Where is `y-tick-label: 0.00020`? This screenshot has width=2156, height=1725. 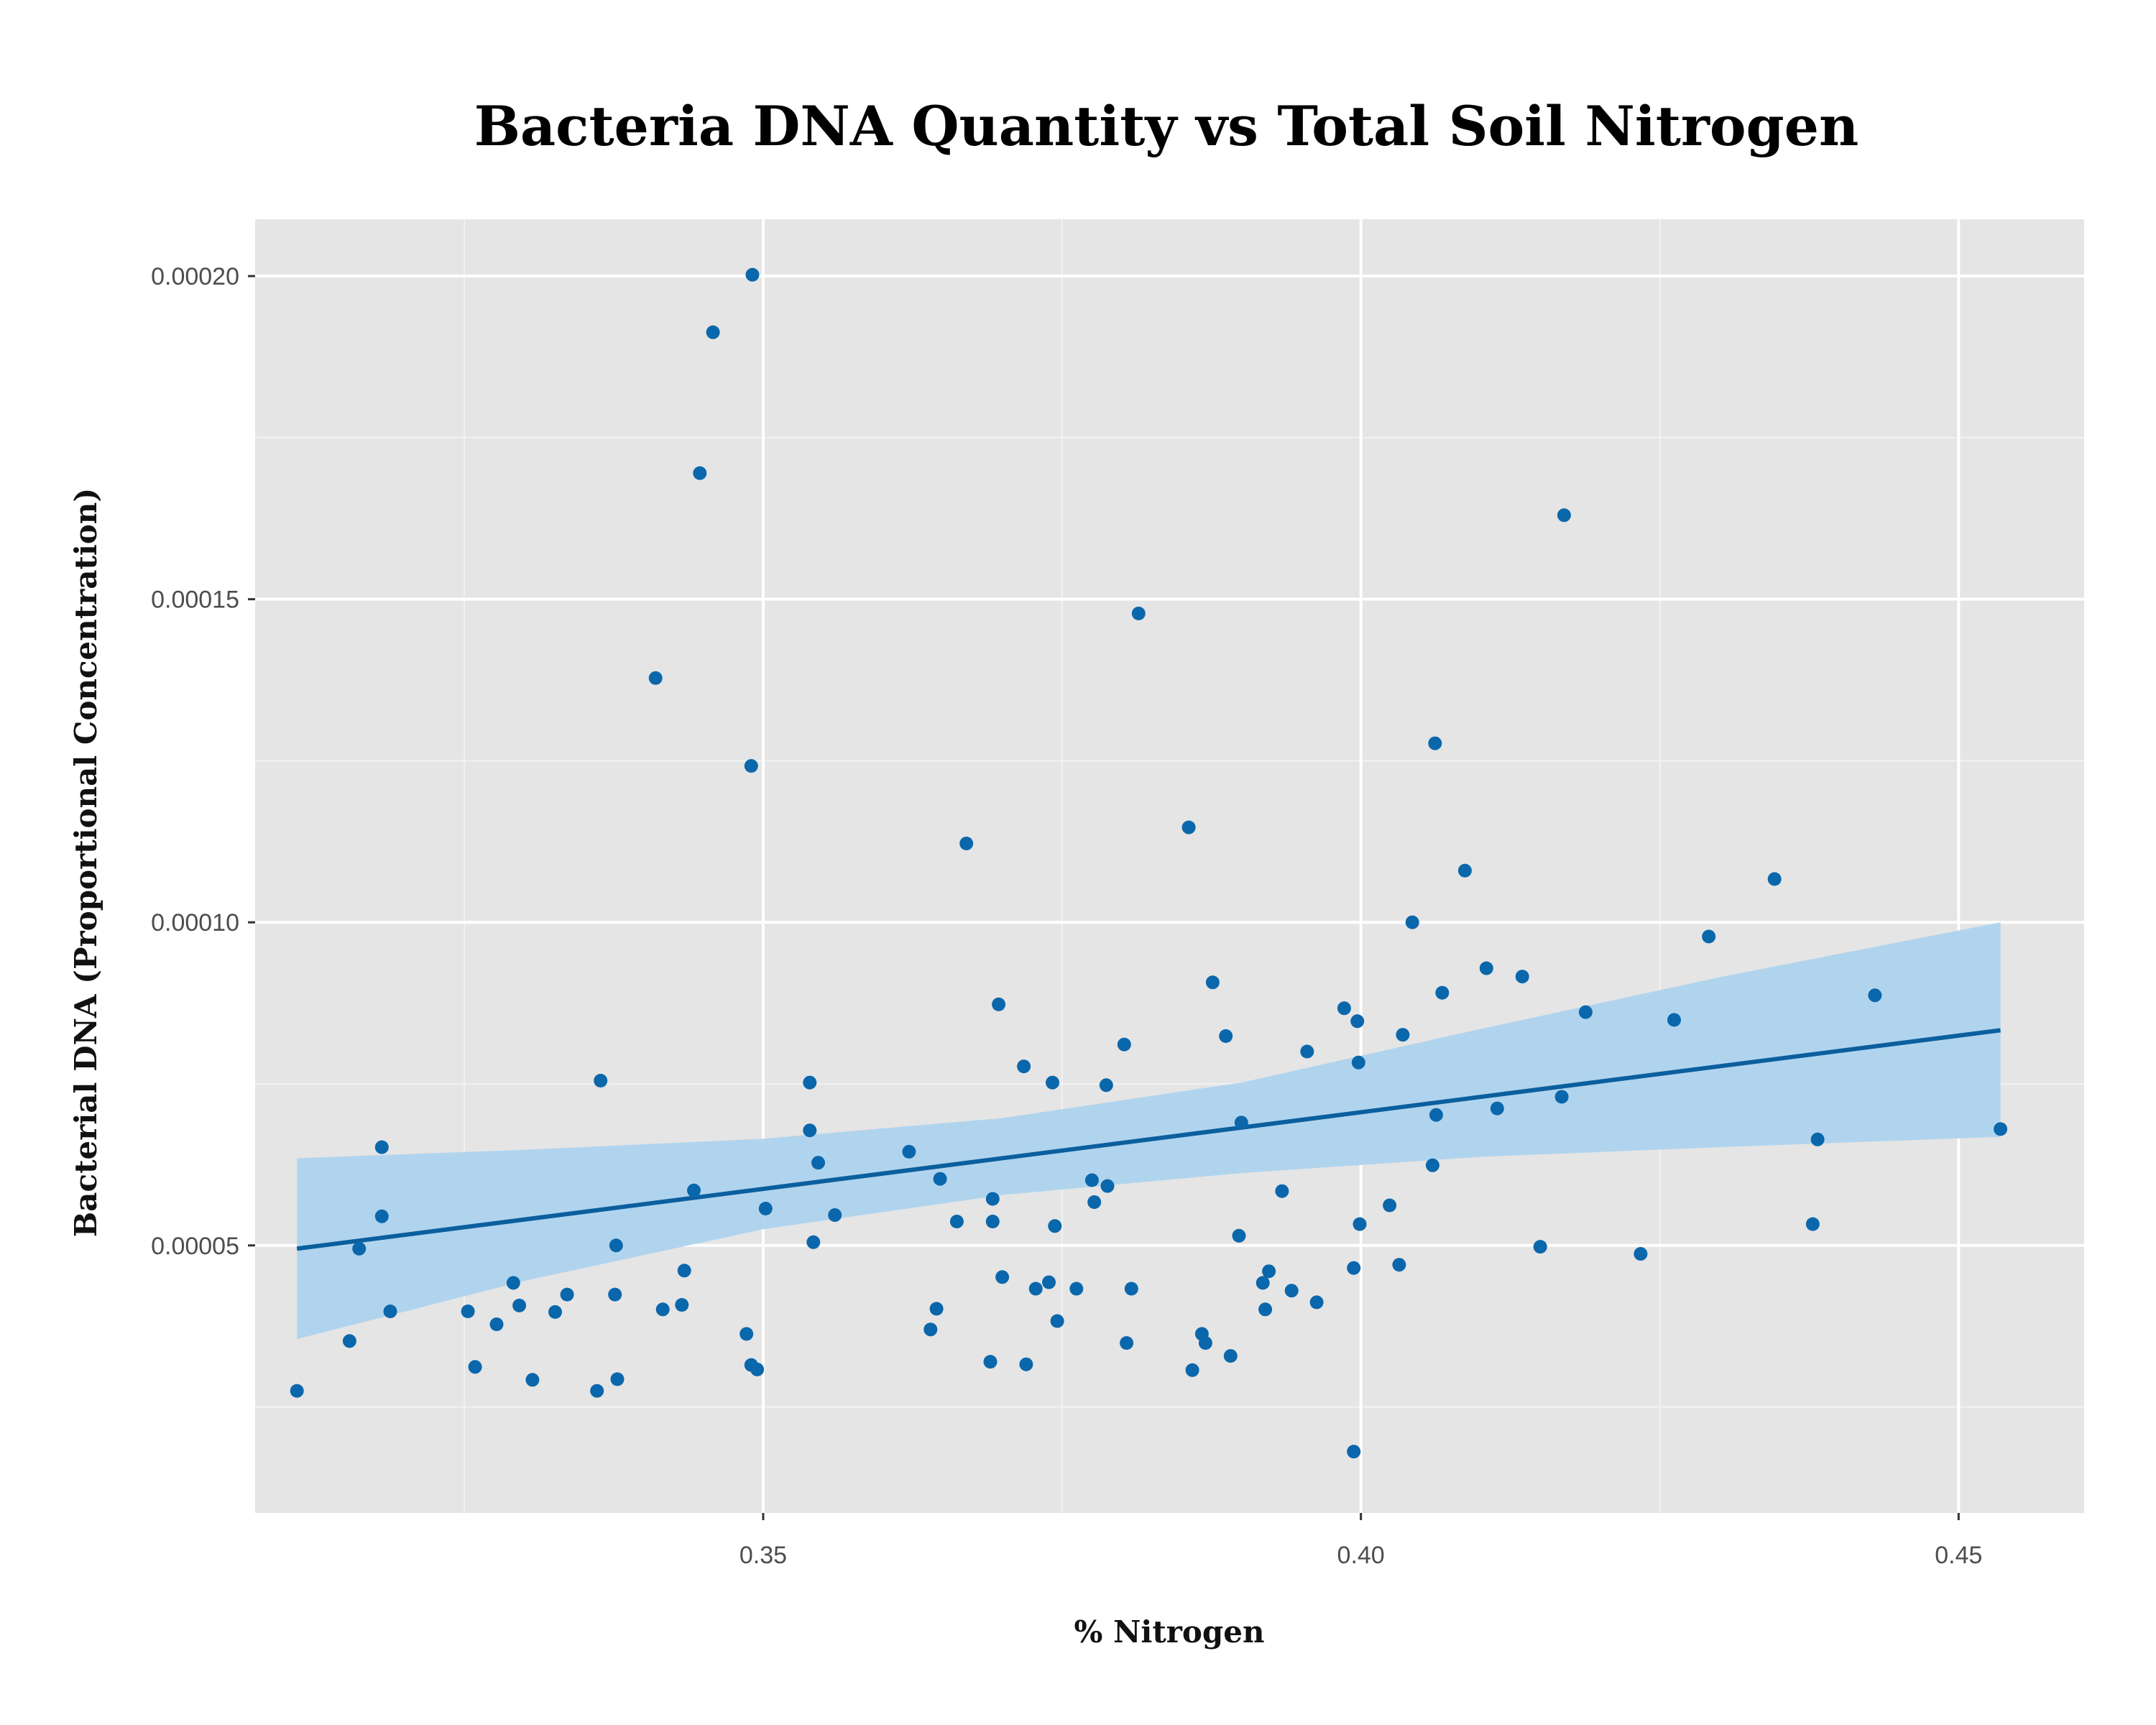
y-tick-label: 0.00020 is located at coordinates (195, 276).